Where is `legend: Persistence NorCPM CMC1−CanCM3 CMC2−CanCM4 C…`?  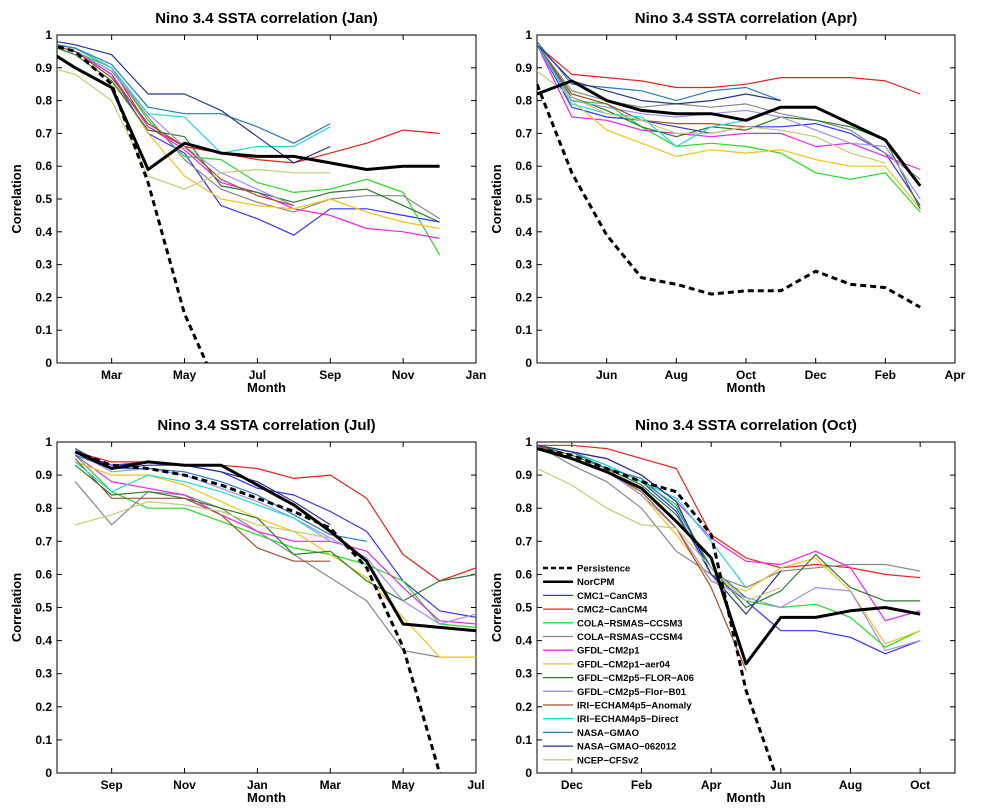 legend: Persistence NorCPM CMC1−CanCM3 CMC2−CanCM4 C… is located at coordinates (618, 665).